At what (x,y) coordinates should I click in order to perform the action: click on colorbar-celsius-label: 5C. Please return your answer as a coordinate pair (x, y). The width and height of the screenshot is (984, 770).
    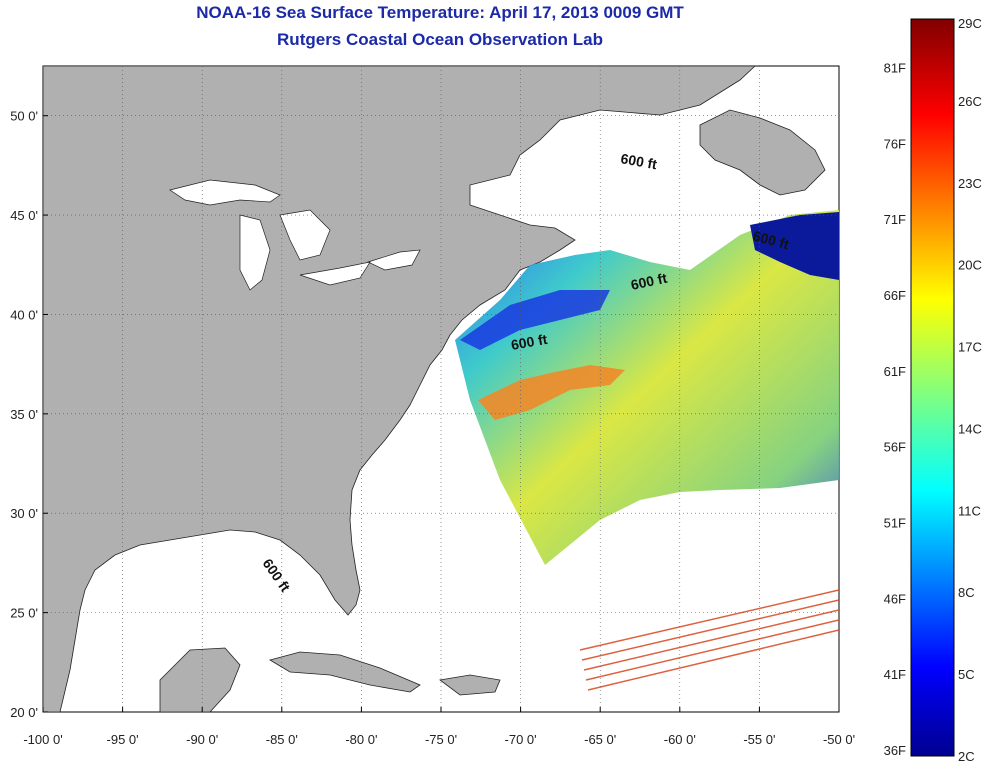
    Looking at the image, I should click on (966, 674).